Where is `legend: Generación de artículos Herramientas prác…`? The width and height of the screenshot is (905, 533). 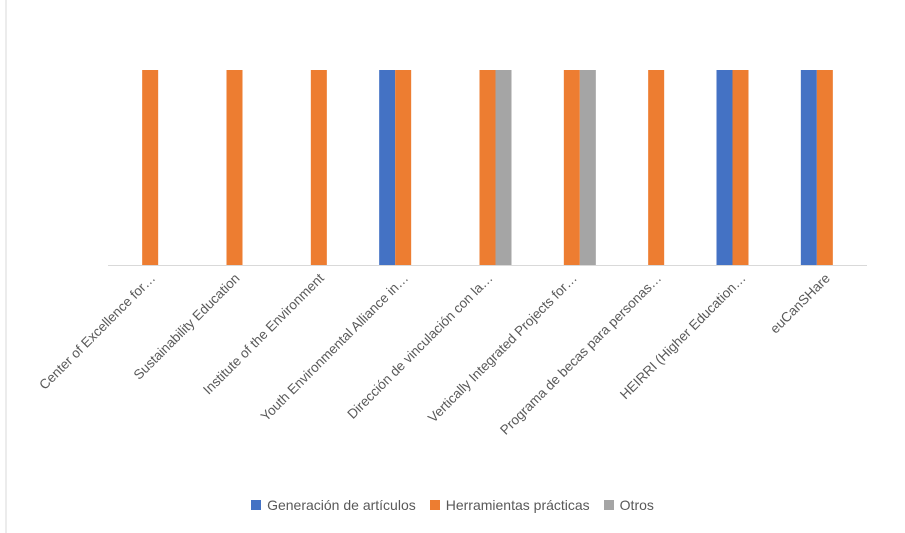 legend: Generación de artículos Herramientas prác… is located at coordinates (452, 505).